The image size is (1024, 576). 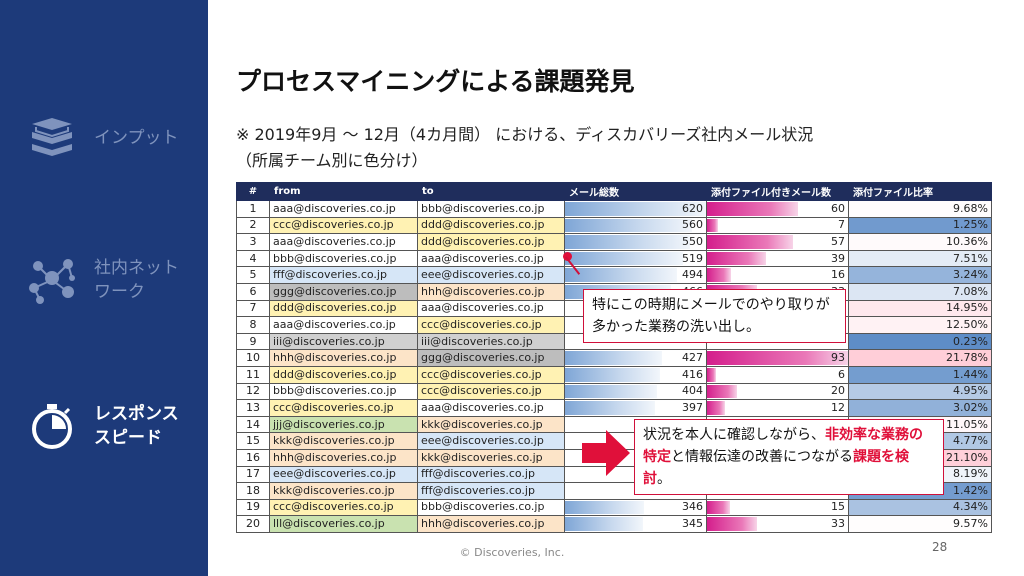 I want to click on books-icon, so click(x=52, y=138).